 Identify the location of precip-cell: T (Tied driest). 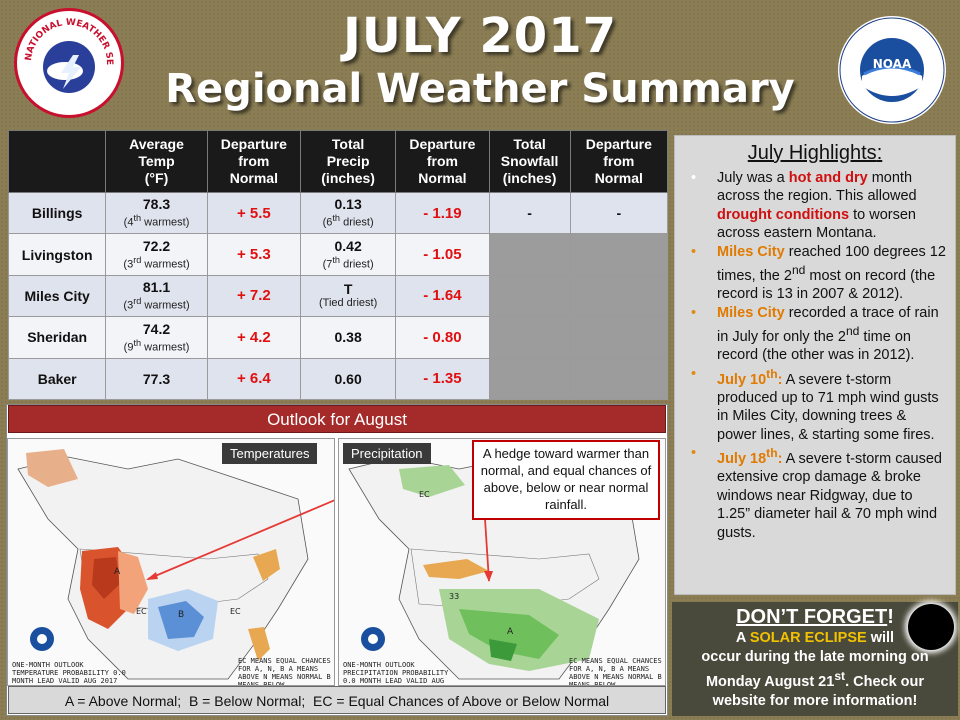
(348, 296).